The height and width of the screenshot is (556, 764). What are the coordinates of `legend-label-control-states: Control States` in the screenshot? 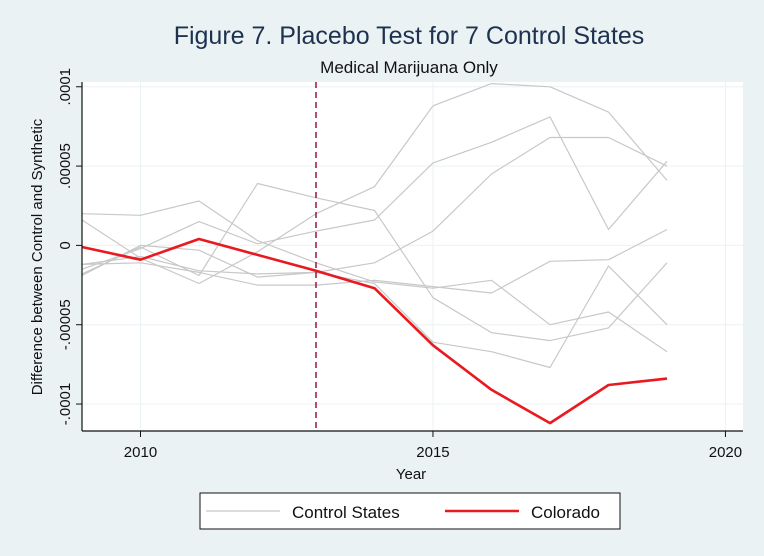 It's located at (346, 512).